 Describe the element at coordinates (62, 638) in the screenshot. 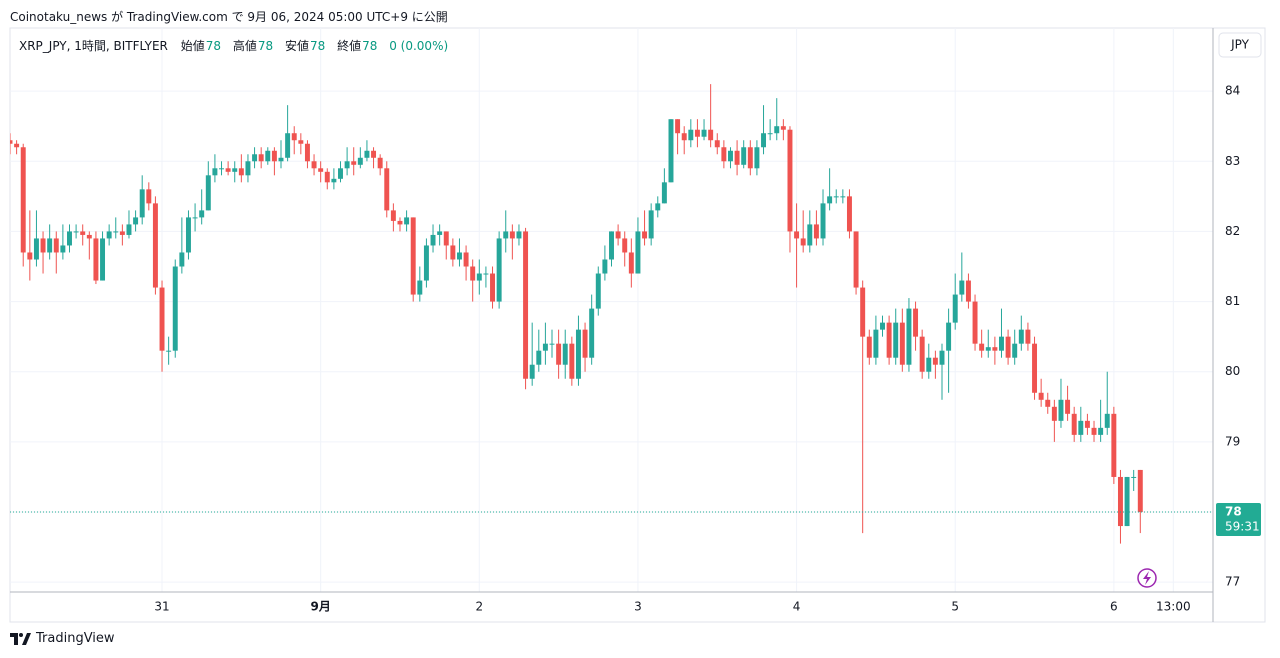

I see `footer: TradingView` at that location.